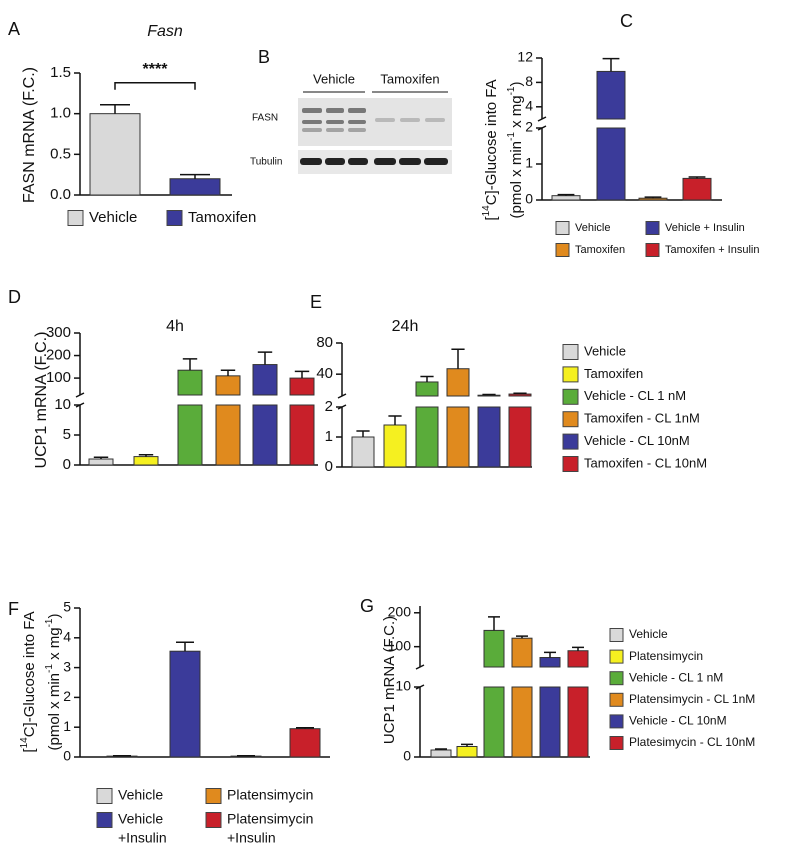  Describe the element at coordinates (486, 211) in the screenshot. I see `y-axis-label-part: 14` at that location.